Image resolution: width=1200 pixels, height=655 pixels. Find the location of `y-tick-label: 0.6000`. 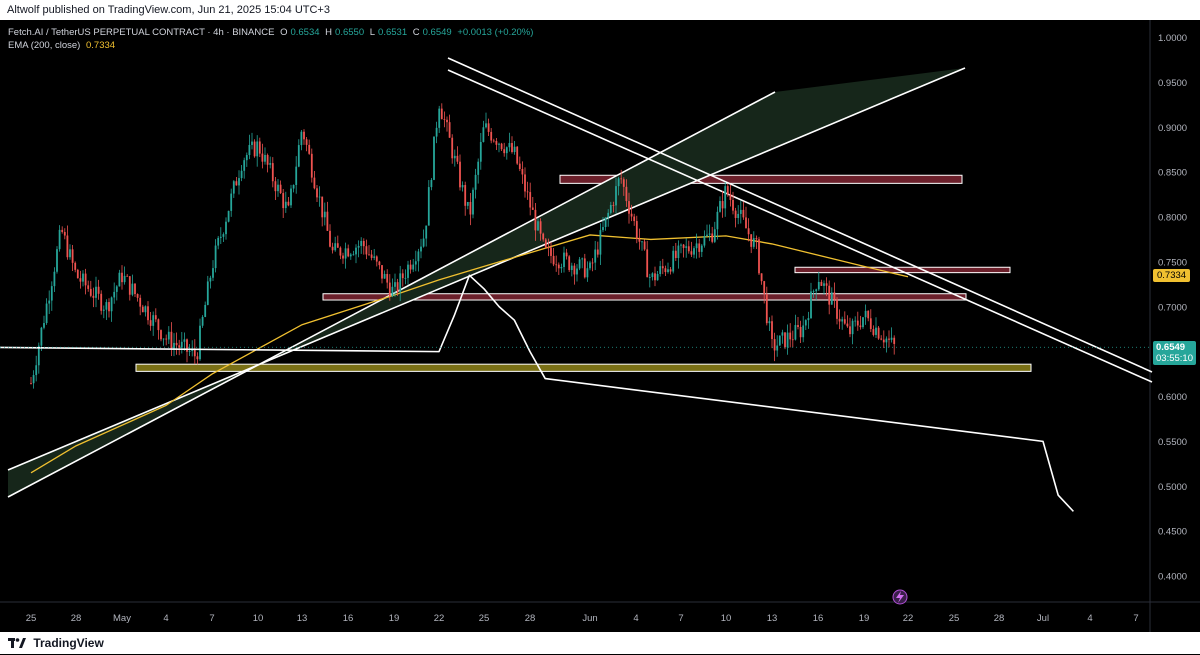

y-tick-label: 0.6000 is located at coordinates (1172, 397).